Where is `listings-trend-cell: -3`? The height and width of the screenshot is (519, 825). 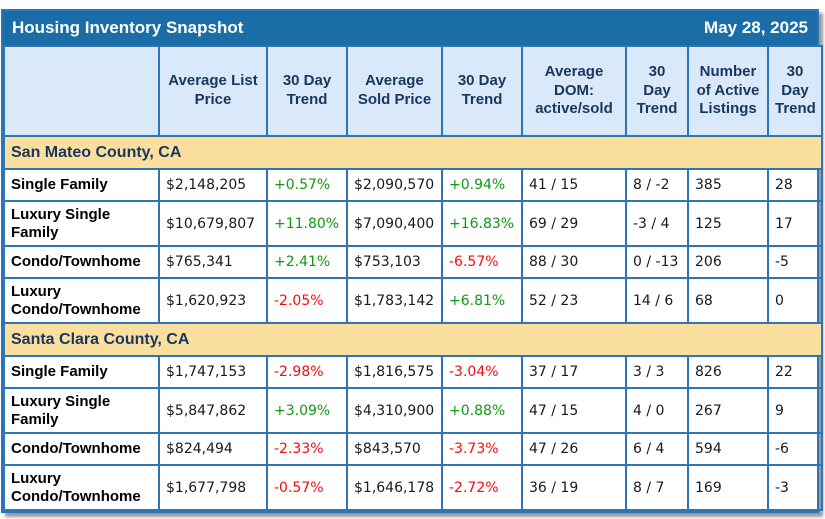
listings-trend-cell: -3 is located at coordinates (795, 487).